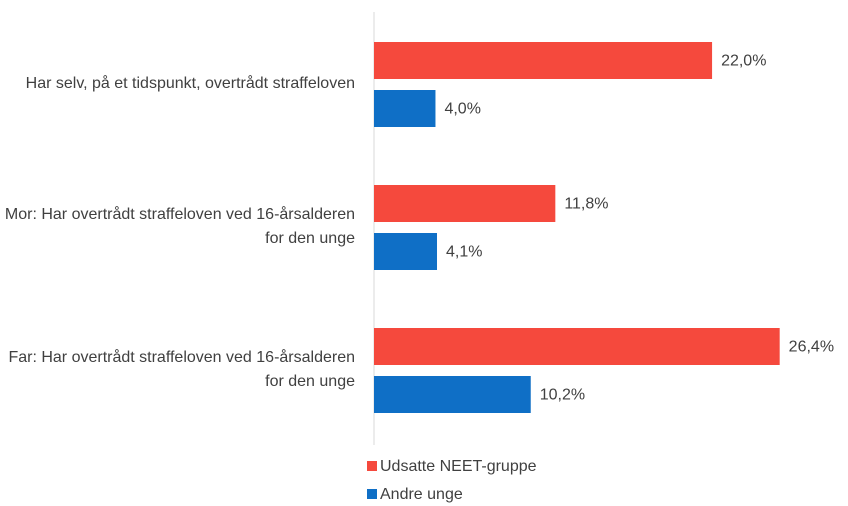 This screenshot has height=506, width=848. What do you see at coordinates (462, 109) in the screenshot?
I see `data-label: 4,0%` at bounding box center [462, 109].